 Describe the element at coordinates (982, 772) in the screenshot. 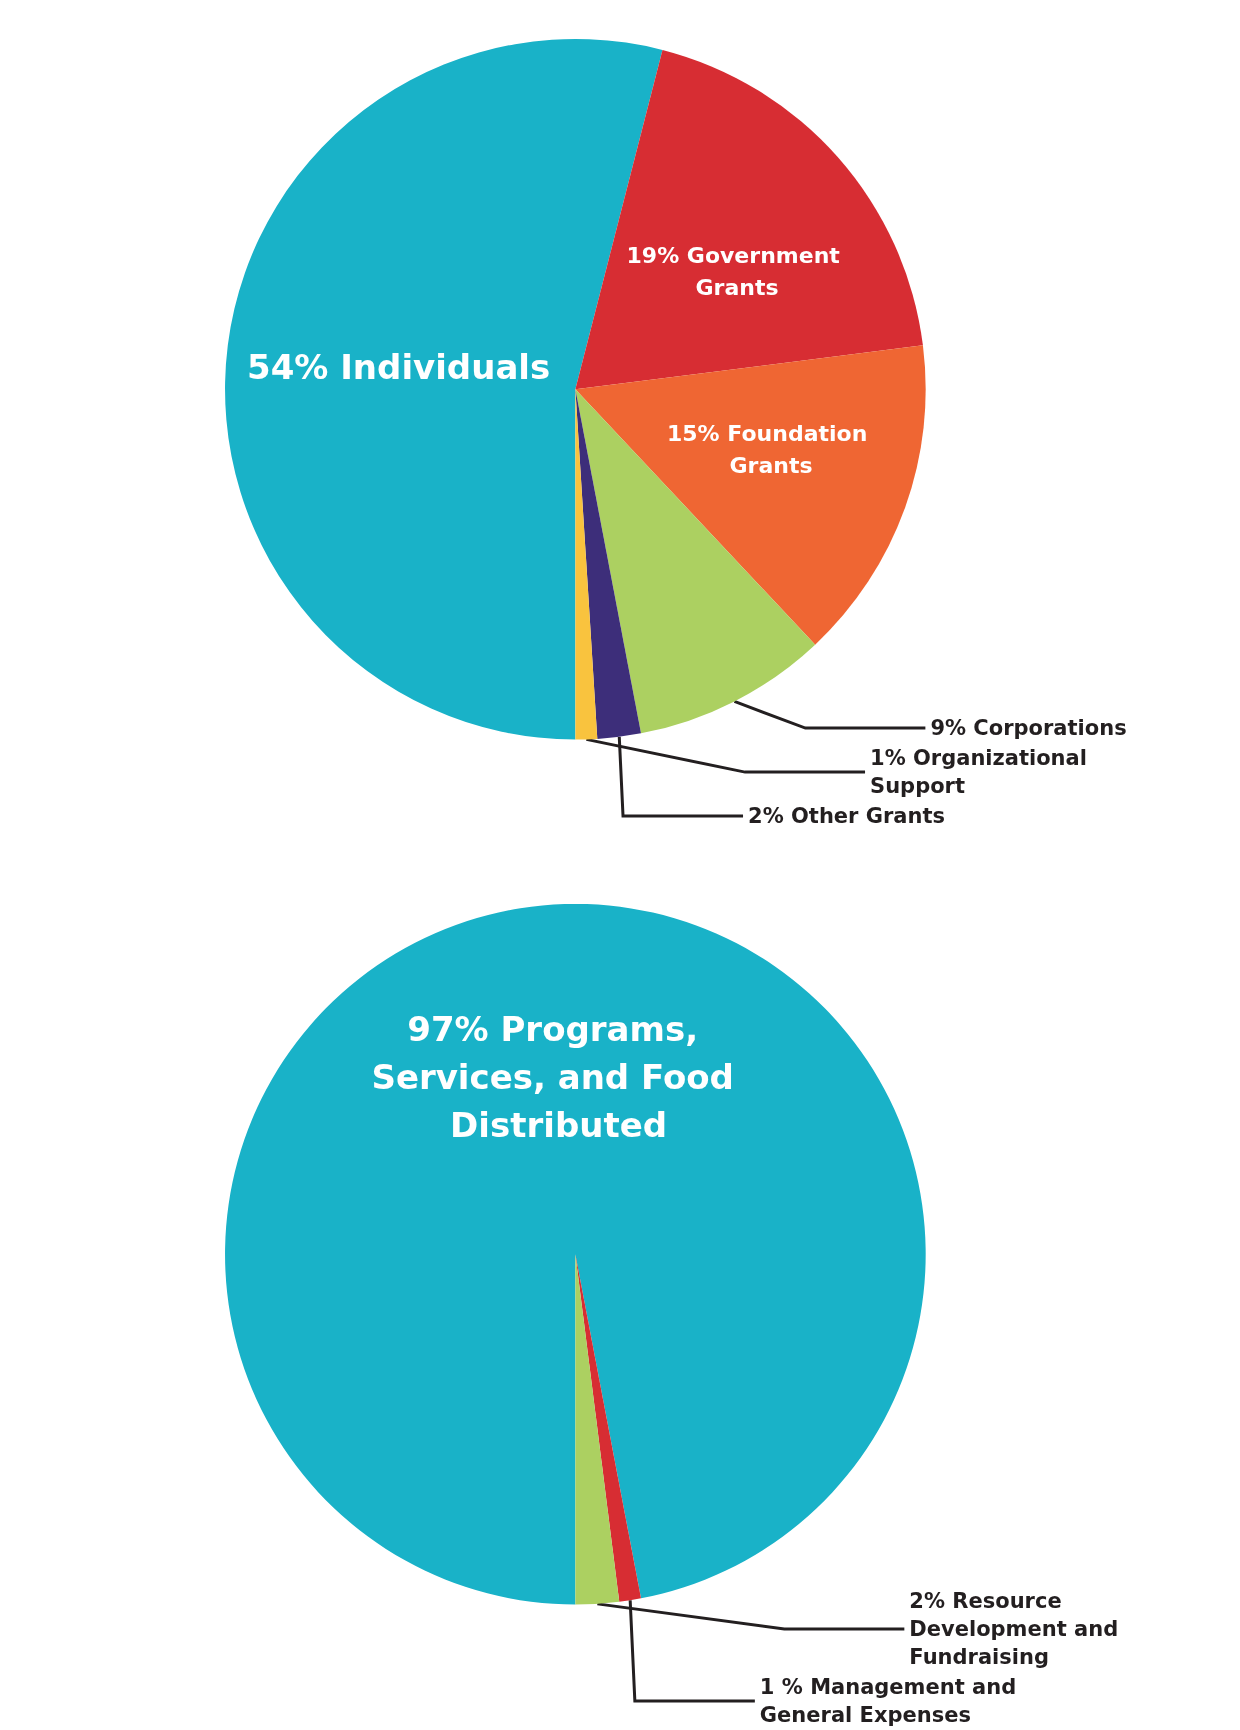

I see `slice-label: 1% Organizational Support` at that location.